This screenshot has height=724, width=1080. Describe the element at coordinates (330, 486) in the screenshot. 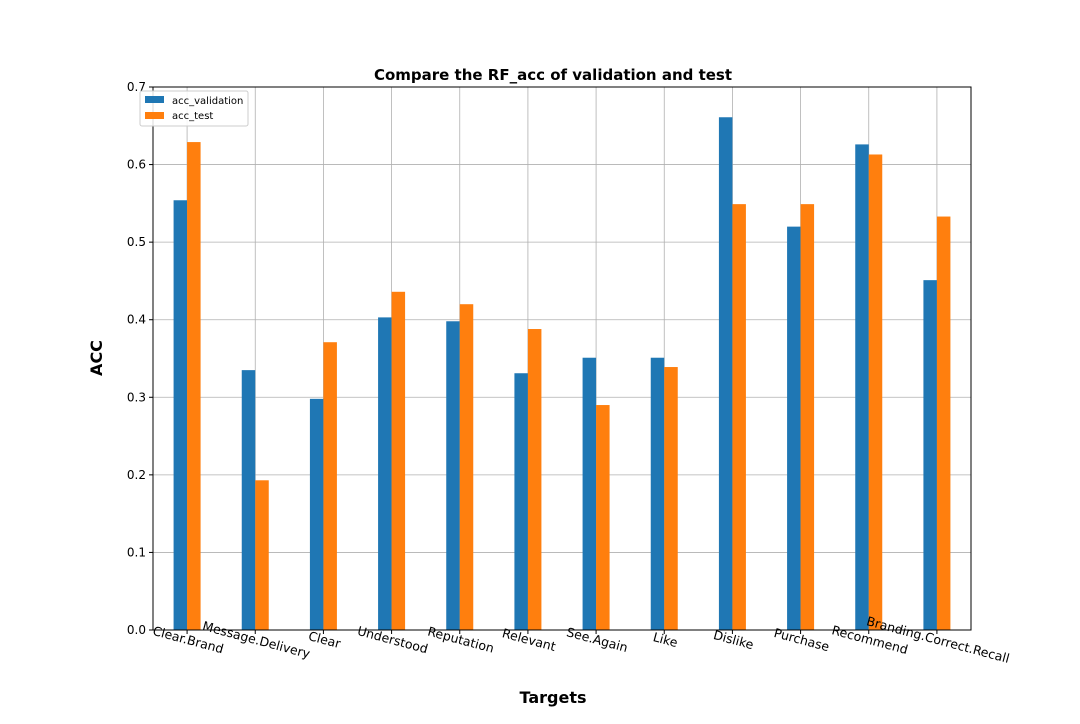

I see `bar-acc-test-clear` at that location.